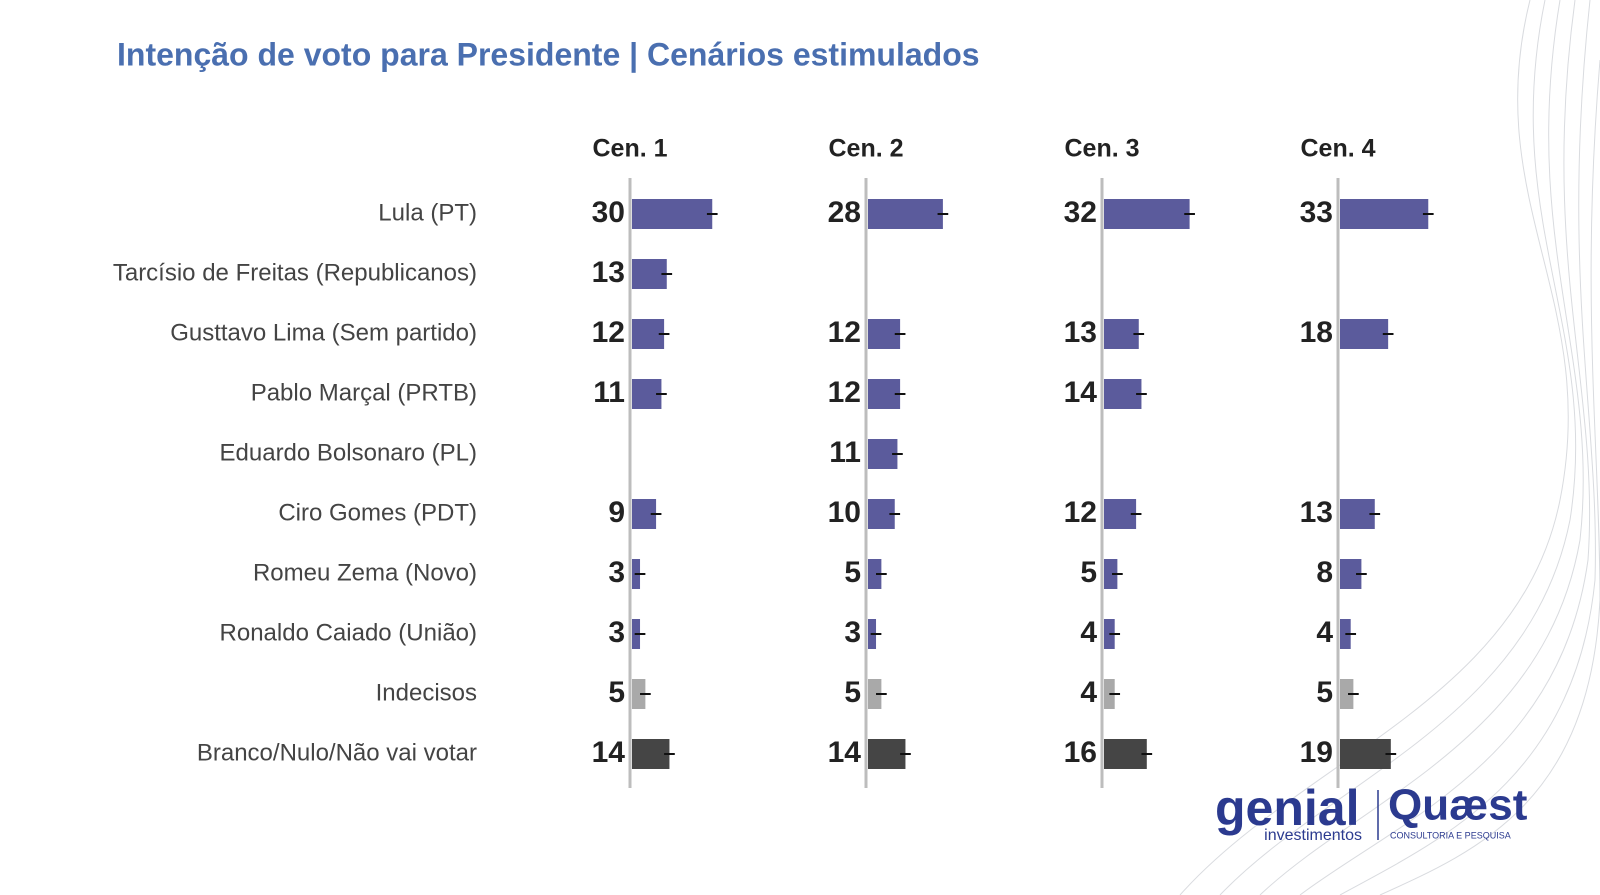  What do you see at coordinates (427, 212) in the screenshot?
I see `category-label: Lula (PT)` at bounding box center [427, 212].